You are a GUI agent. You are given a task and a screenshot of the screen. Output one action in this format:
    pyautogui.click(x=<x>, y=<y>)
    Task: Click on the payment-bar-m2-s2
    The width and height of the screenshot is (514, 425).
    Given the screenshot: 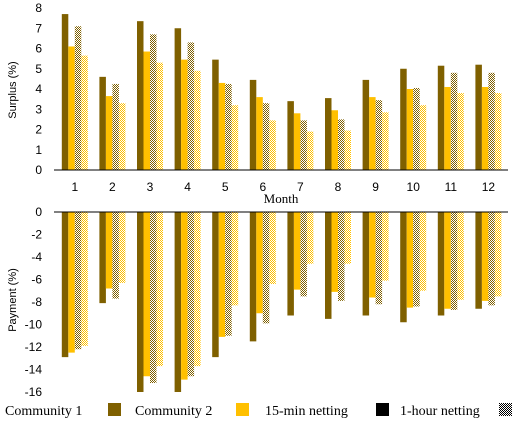 What is the action you would take?
    pyautogui.click(x=109, y=250)
    